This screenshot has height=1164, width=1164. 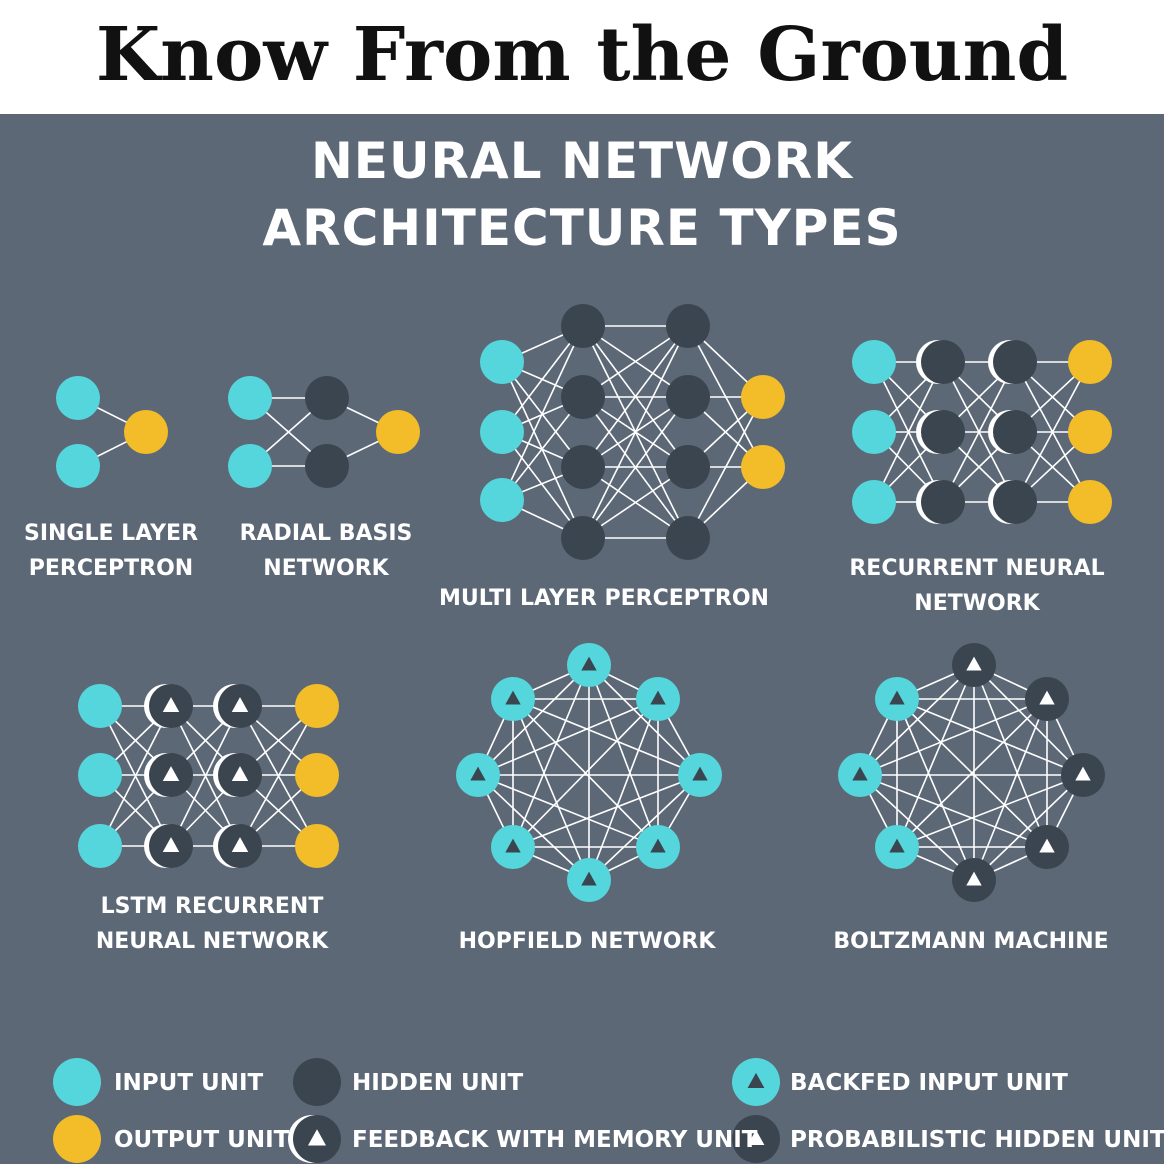 I want to click on multi-layer-perceptron-diagram, so click(x=632, y=432).